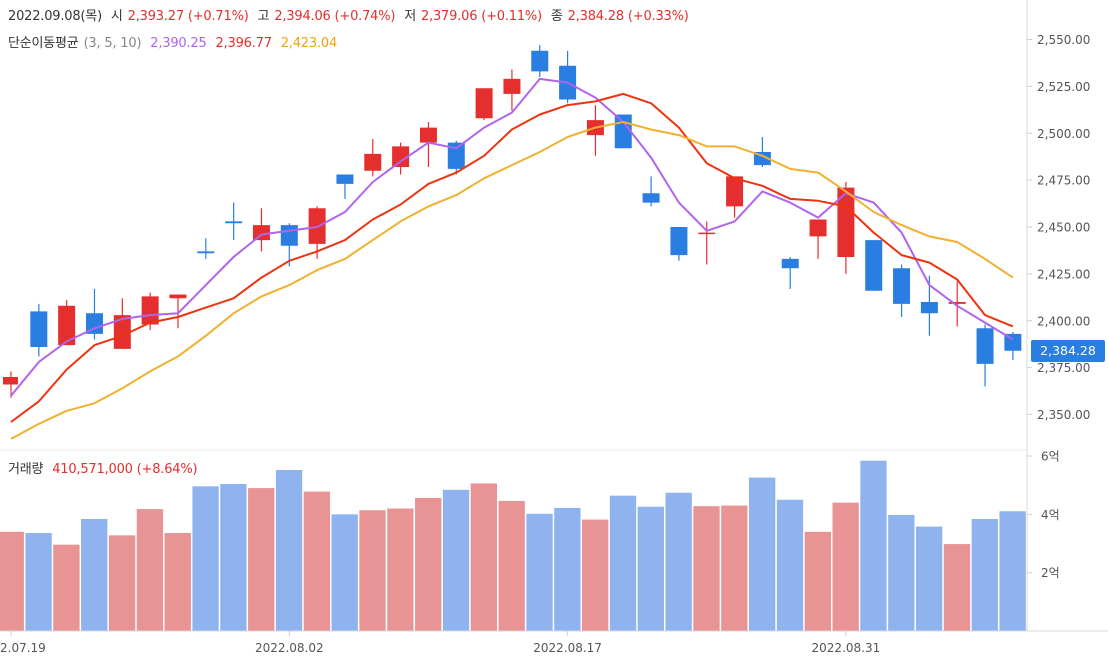 The width and height of the screenshot is (1108, 658). I want to click on ma-label: 단순이동평균, so click(43, 43).